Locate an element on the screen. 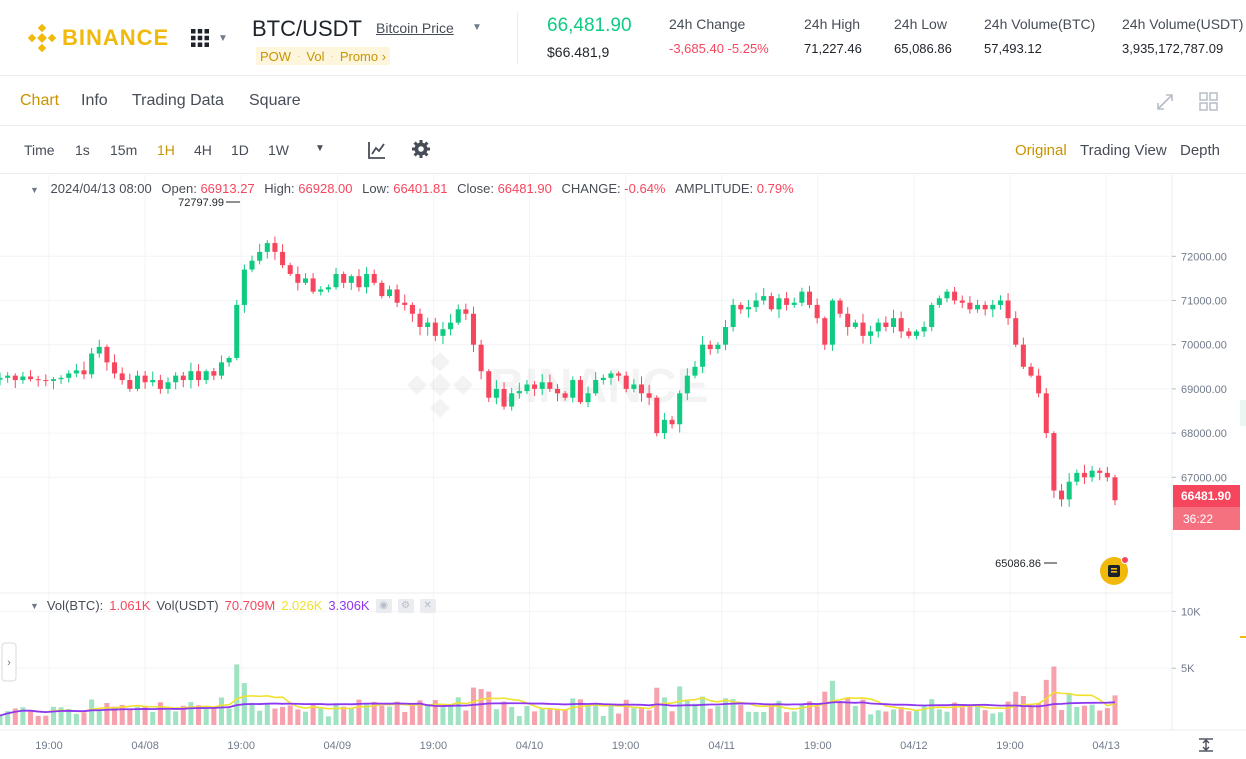 The image size is (1246, 759). ohlc-date: 2024/04/13 08:00 is located at coordinates (101, 188).